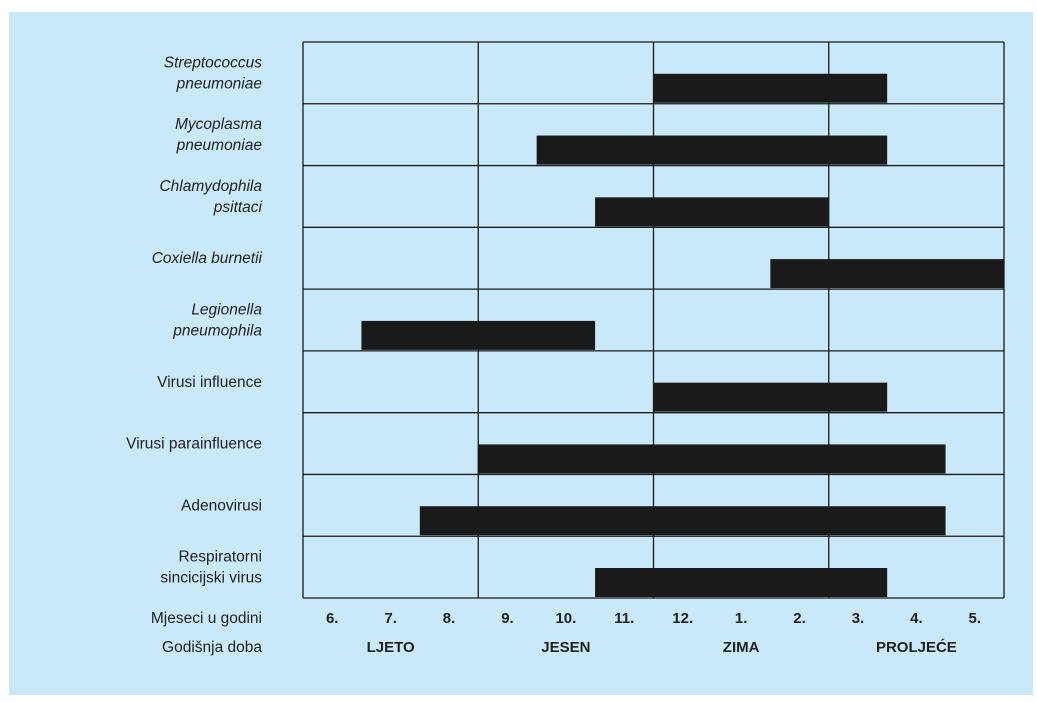 The height and width of the screenshot is (702, 1037). Describe the element at coordinates (391, 647) in the screenshot. I see `season-tick-label: LJETO` at that location.